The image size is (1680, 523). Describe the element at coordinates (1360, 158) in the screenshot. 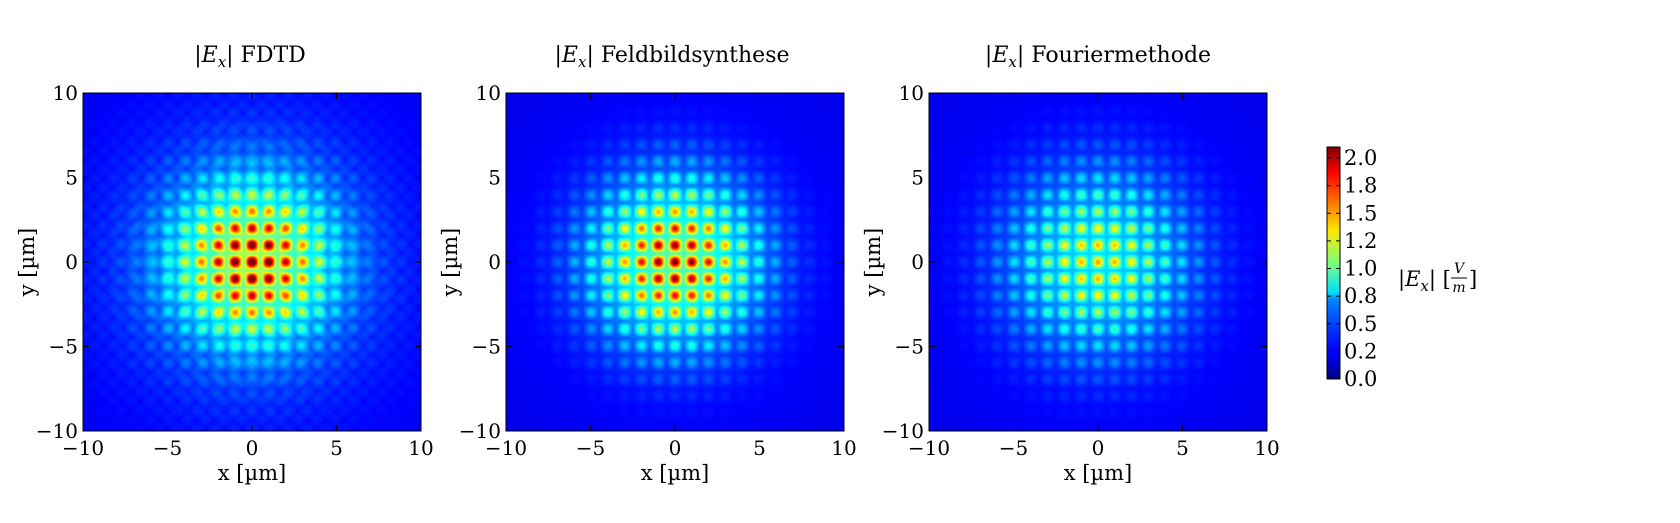

I see `colorbar-tick-label: 2.0` at that location.